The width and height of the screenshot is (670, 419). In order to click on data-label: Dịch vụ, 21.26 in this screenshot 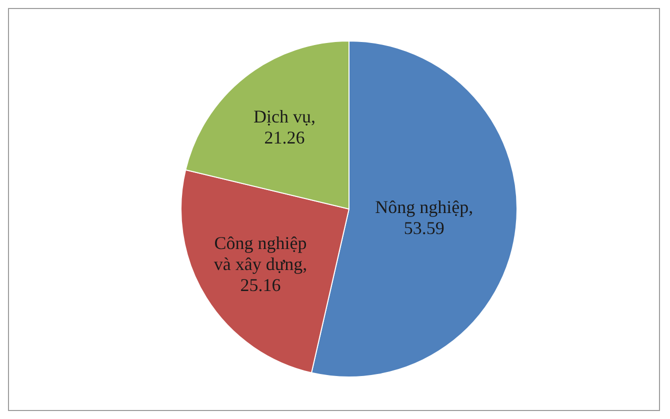, I will do `click(284, 127)`.